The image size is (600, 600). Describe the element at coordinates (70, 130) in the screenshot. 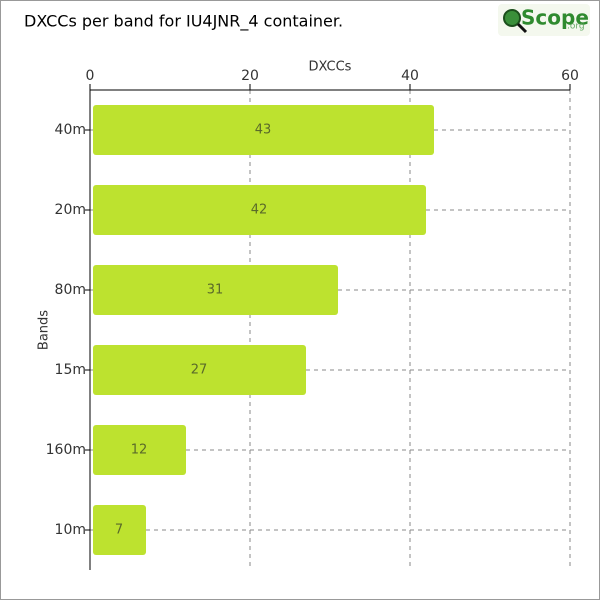

I see `y-tick-label: 40m` at that location.